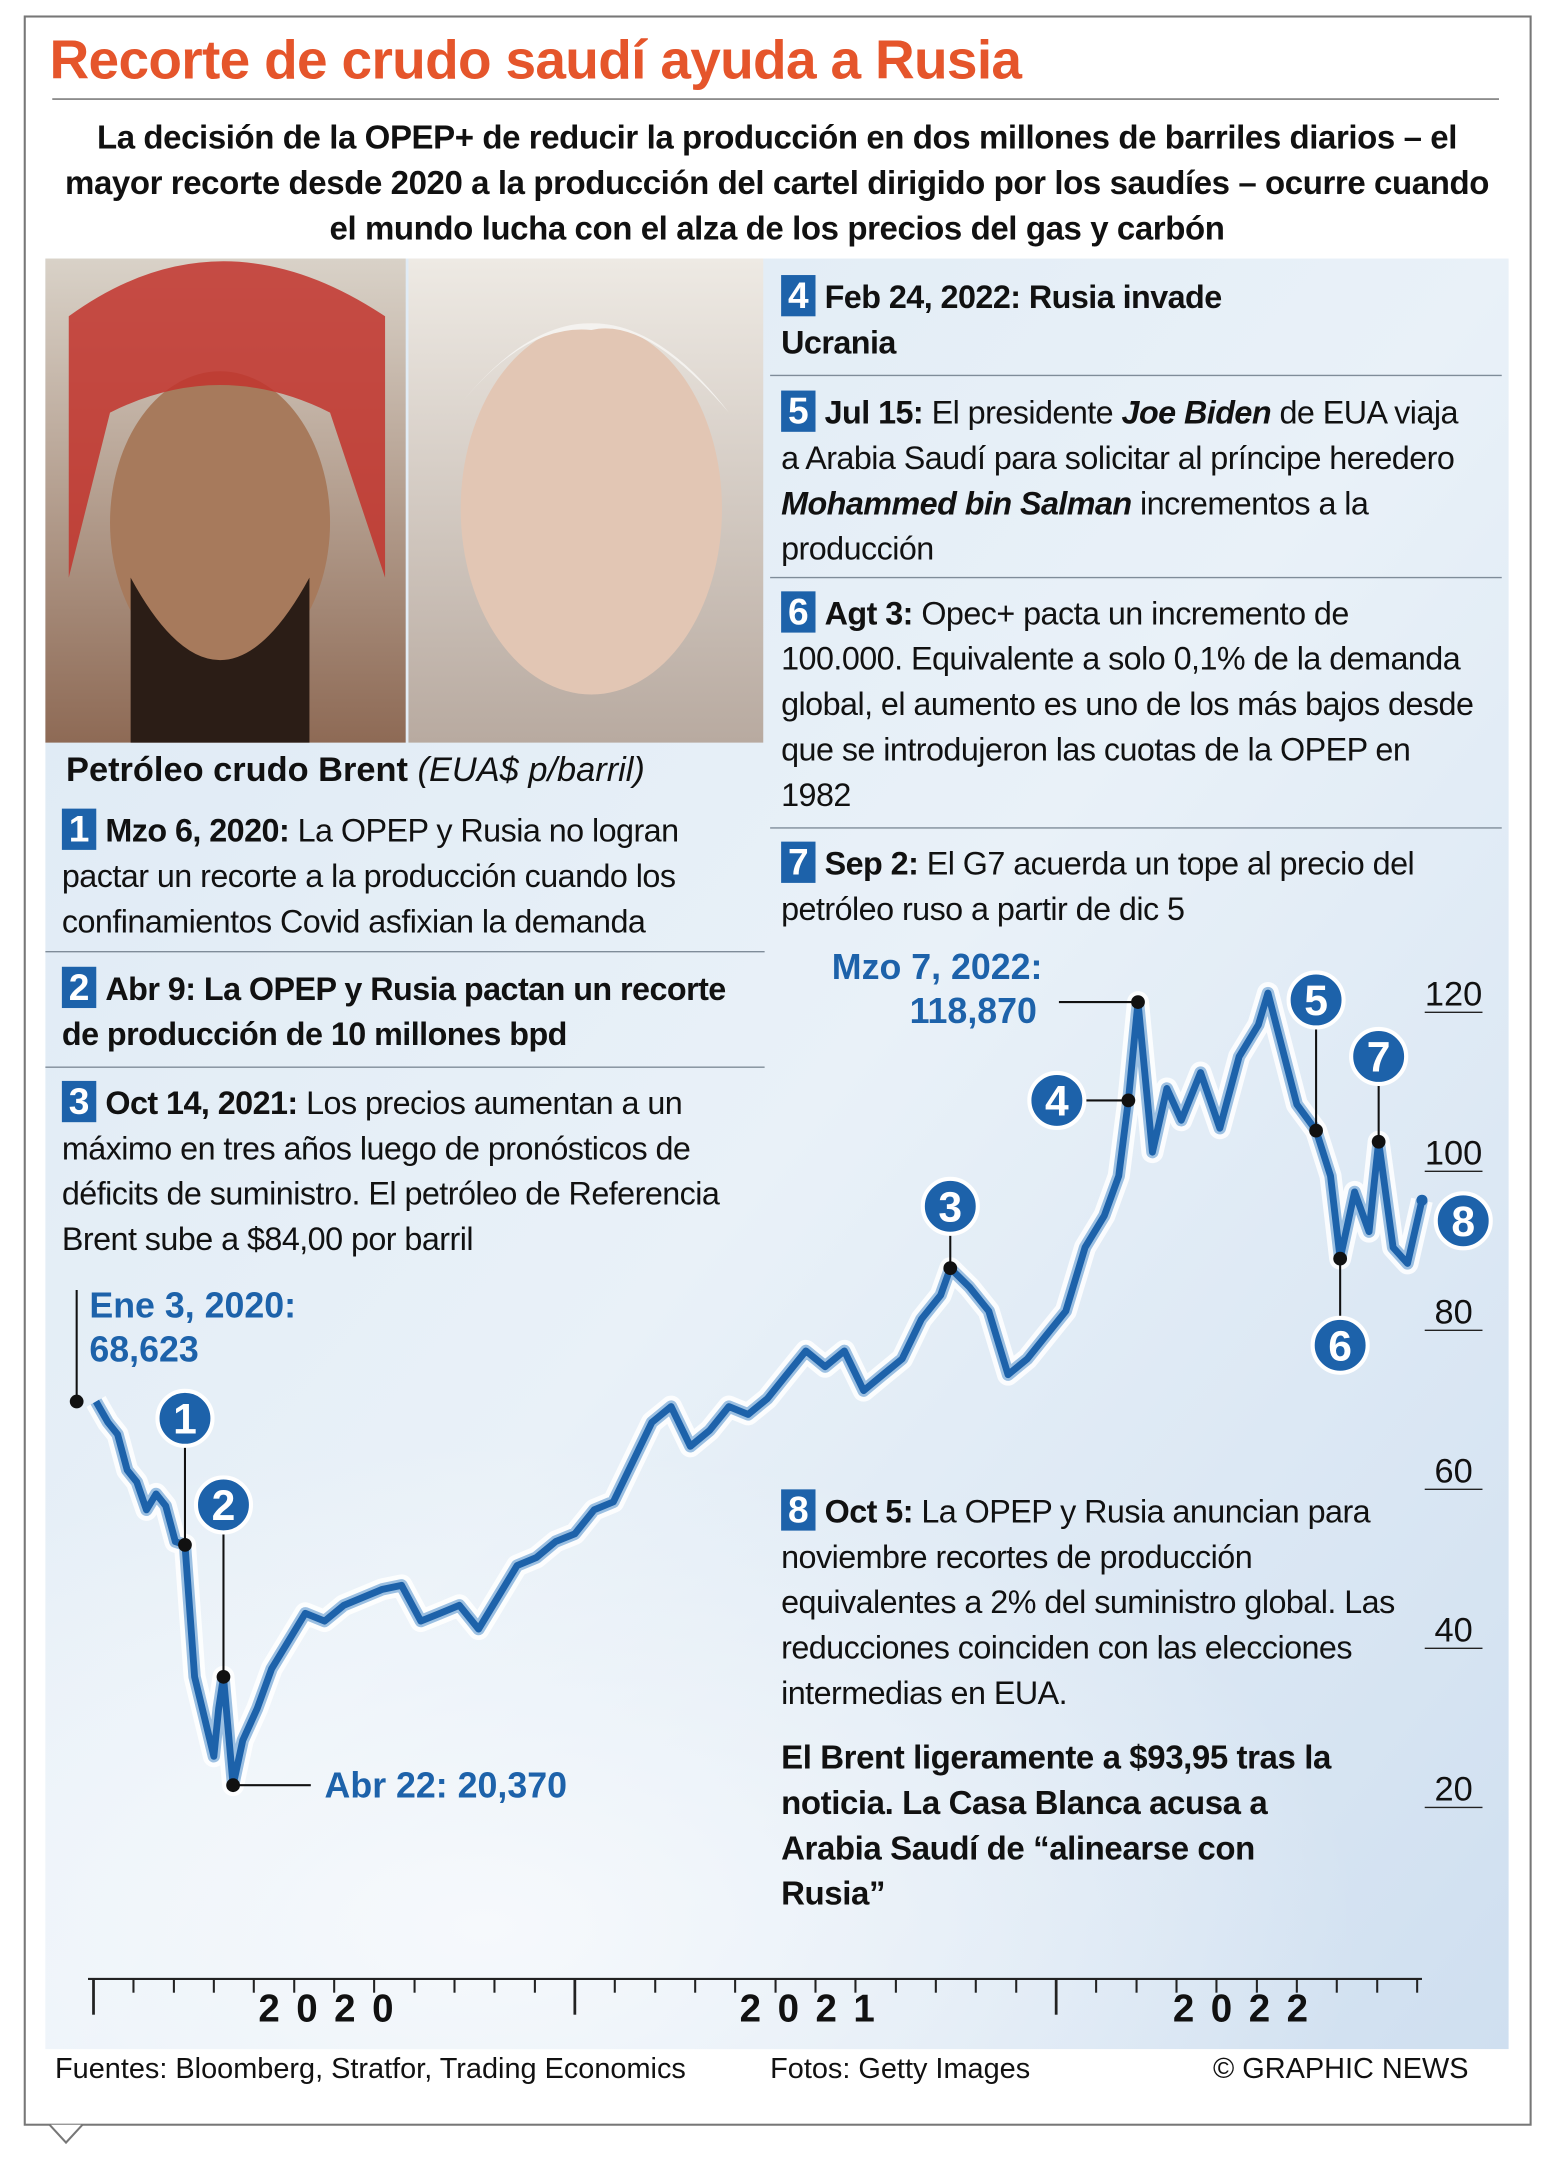 The image size is (1554, 2167). What do you see at coordinates (197, 830) in the screenshot?
I see `event-date: Mzo 6, 2020:` at bounding box center [197, 830].